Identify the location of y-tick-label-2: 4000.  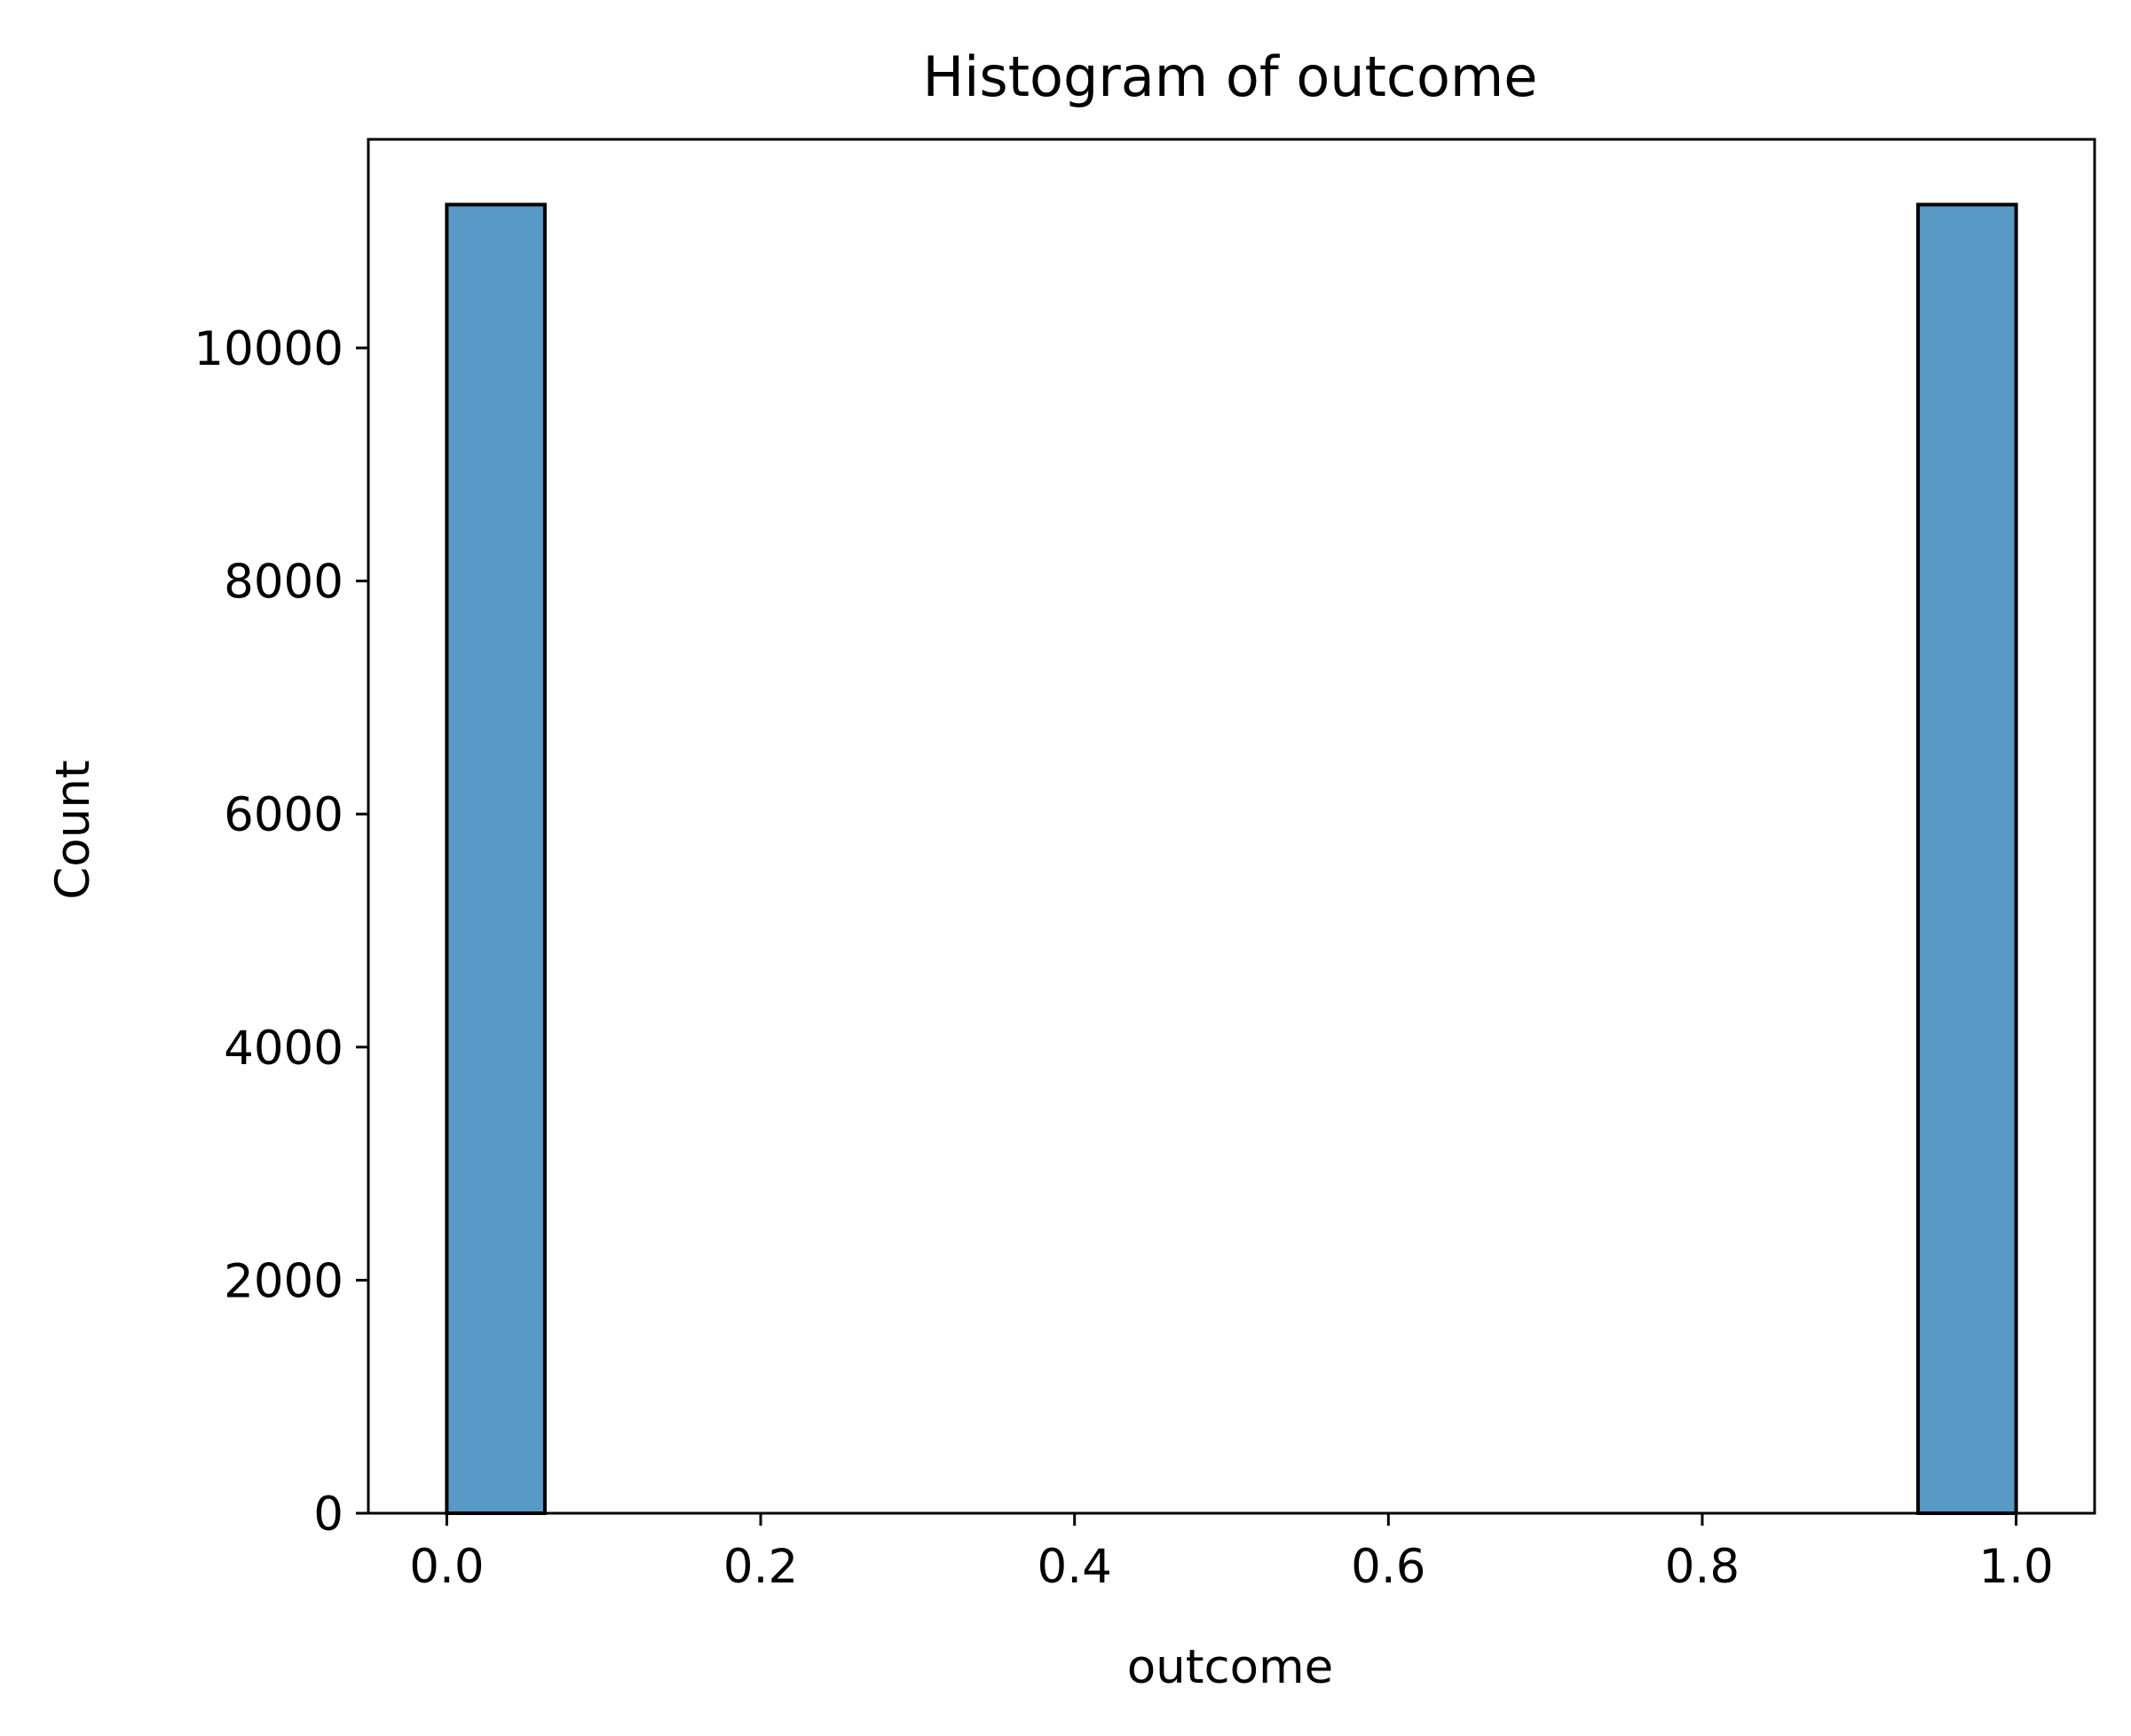
(283, 1049).